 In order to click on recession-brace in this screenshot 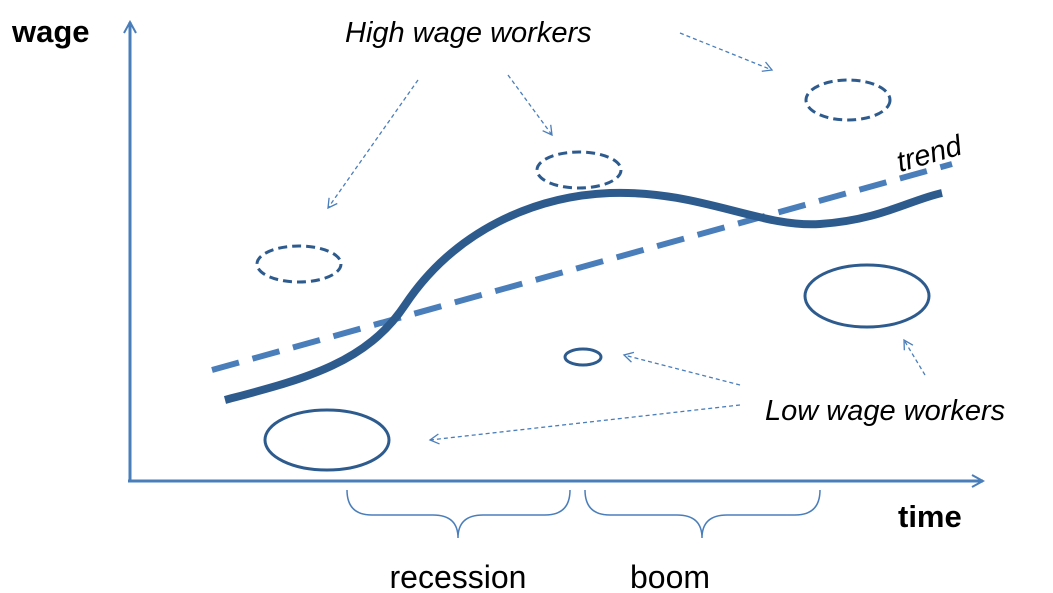, I will do `click(458, 514)`.